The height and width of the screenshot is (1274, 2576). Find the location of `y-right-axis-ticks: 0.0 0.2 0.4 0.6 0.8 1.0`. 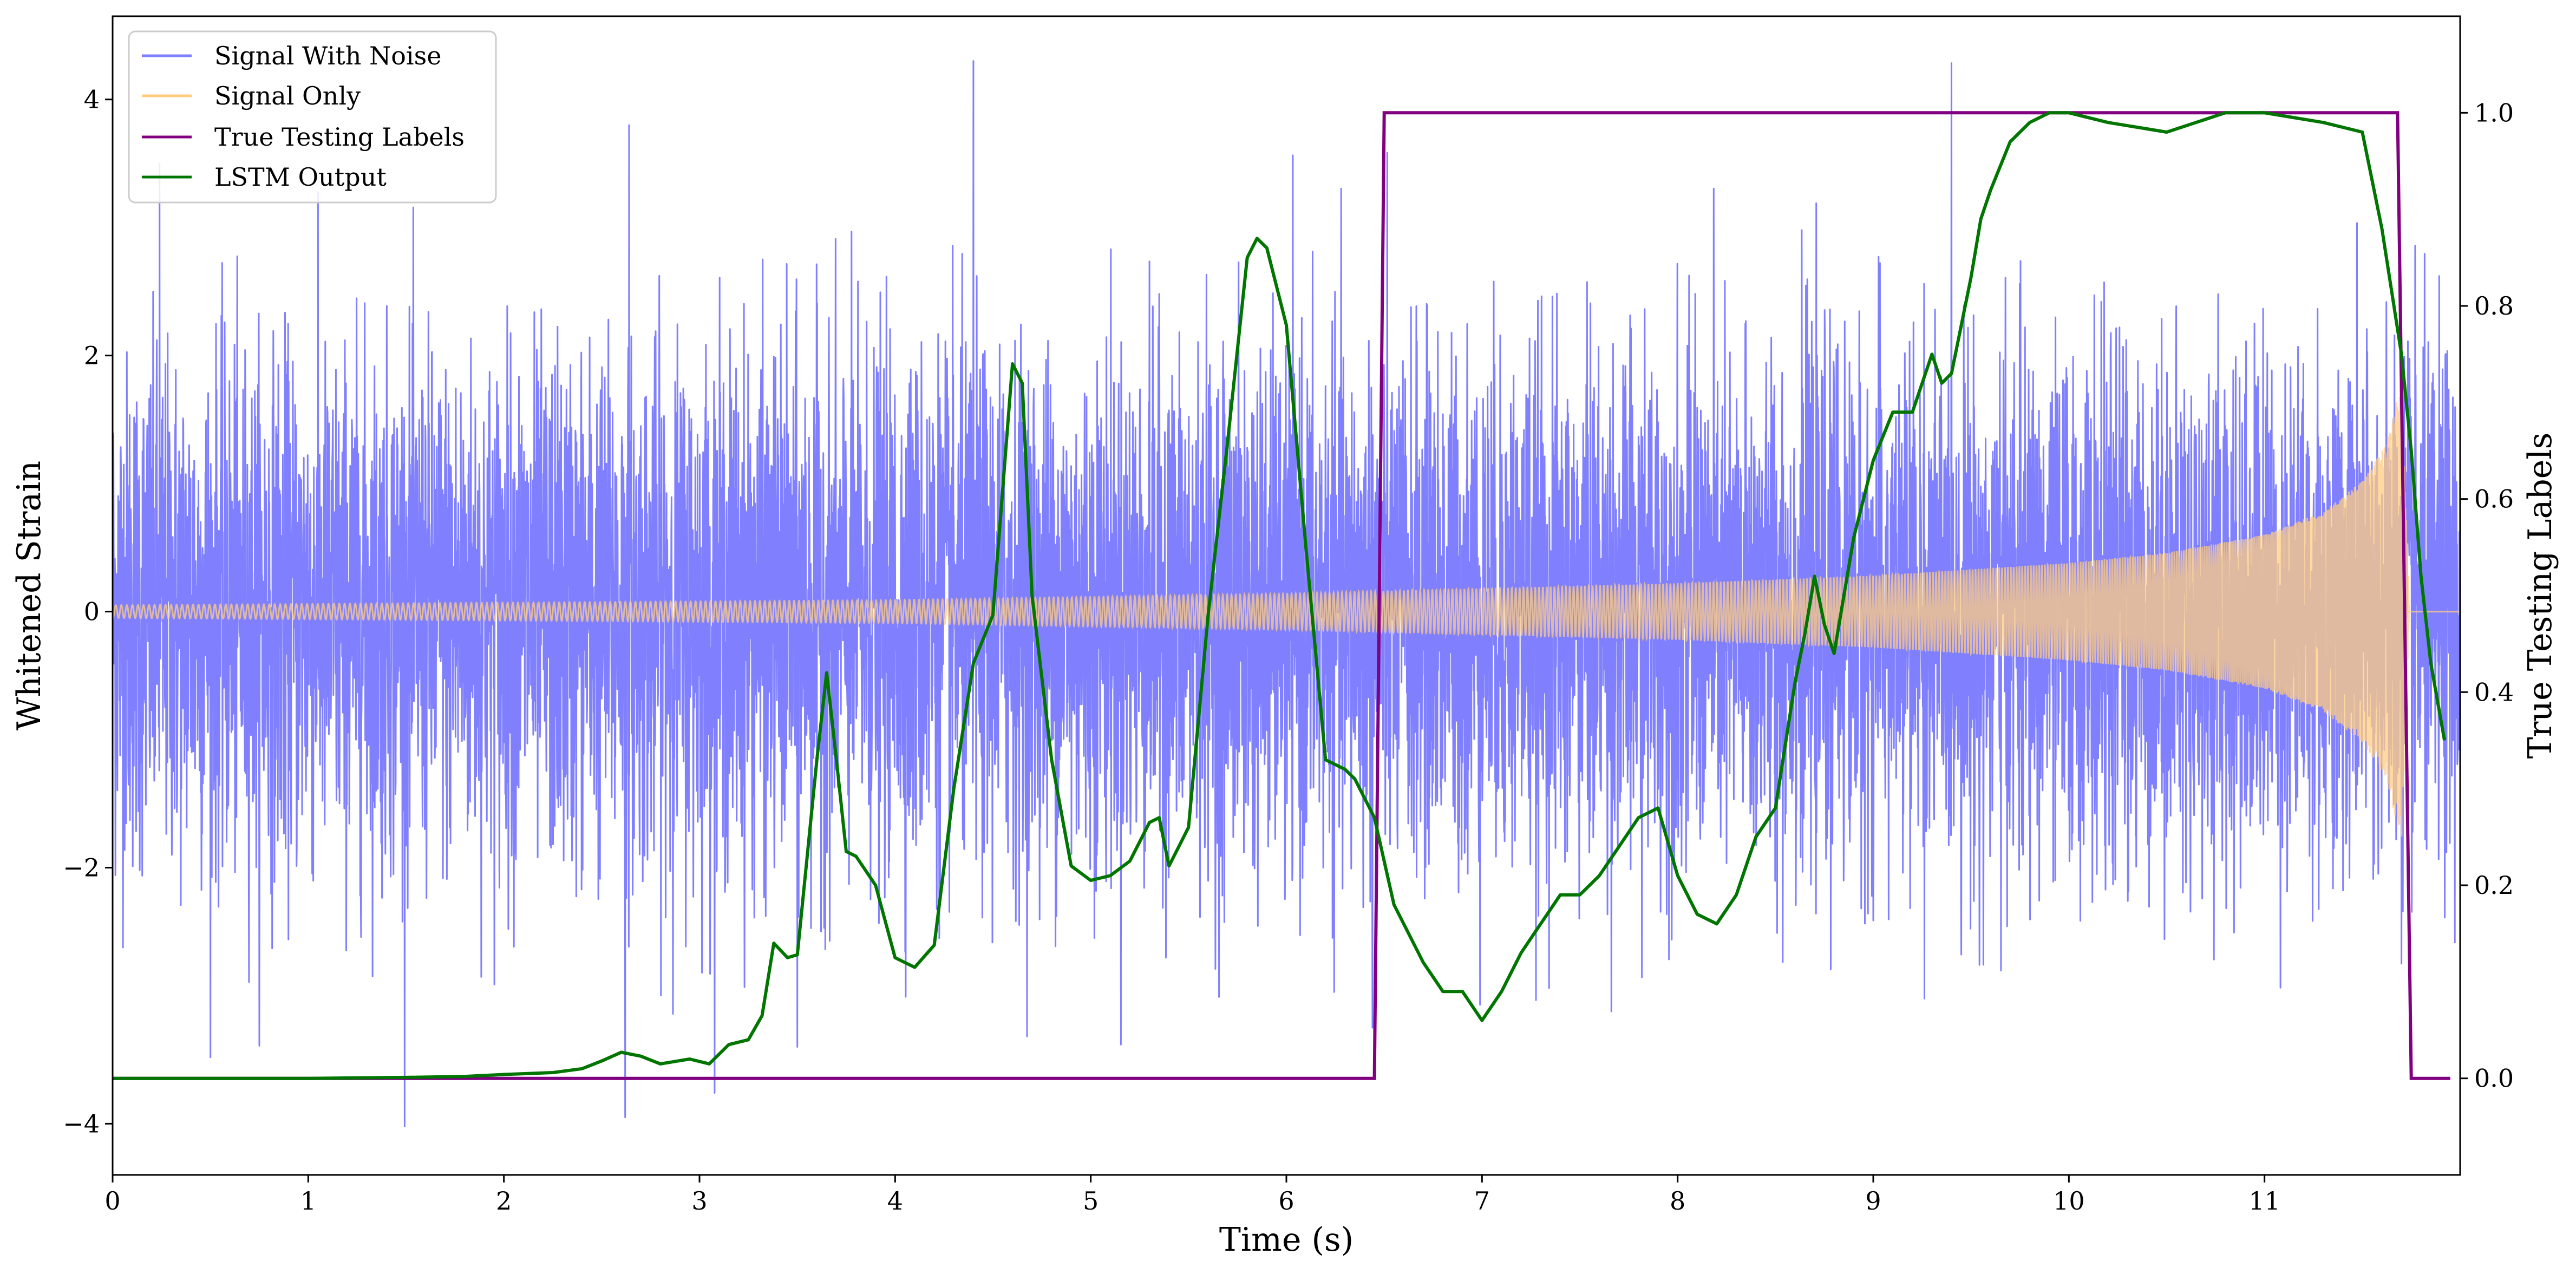

y-right-axis-ticks: 0.0 0.2 0.4 0.6 0.8 1.0 is located at coordinates (2487, 595).